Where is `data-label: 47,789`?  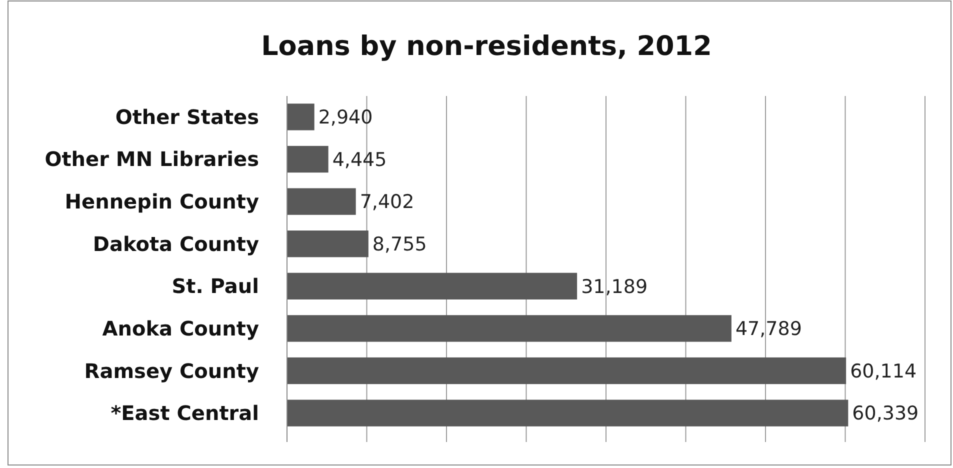
data-label: 47,789 is located at coordinates (768, 329).